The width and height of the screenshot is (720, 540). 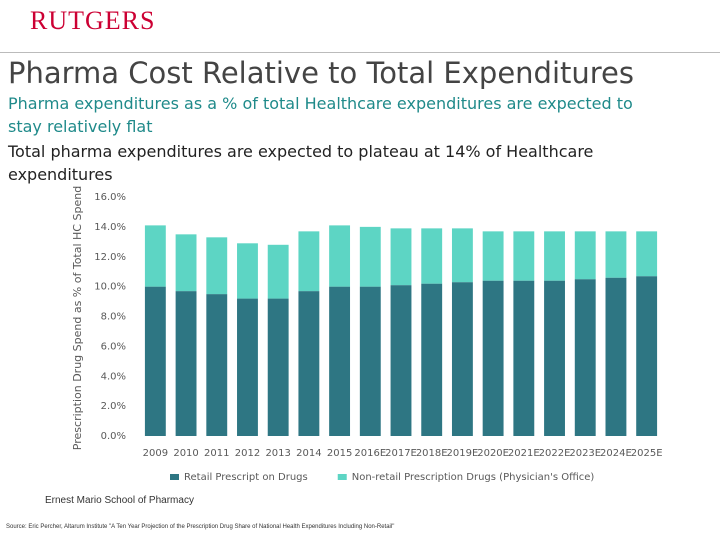 What do you see at coordinates (113, 406) in the screenshot?
I see `y-tick-label: 2.0%` at bounding box center [113, 406].